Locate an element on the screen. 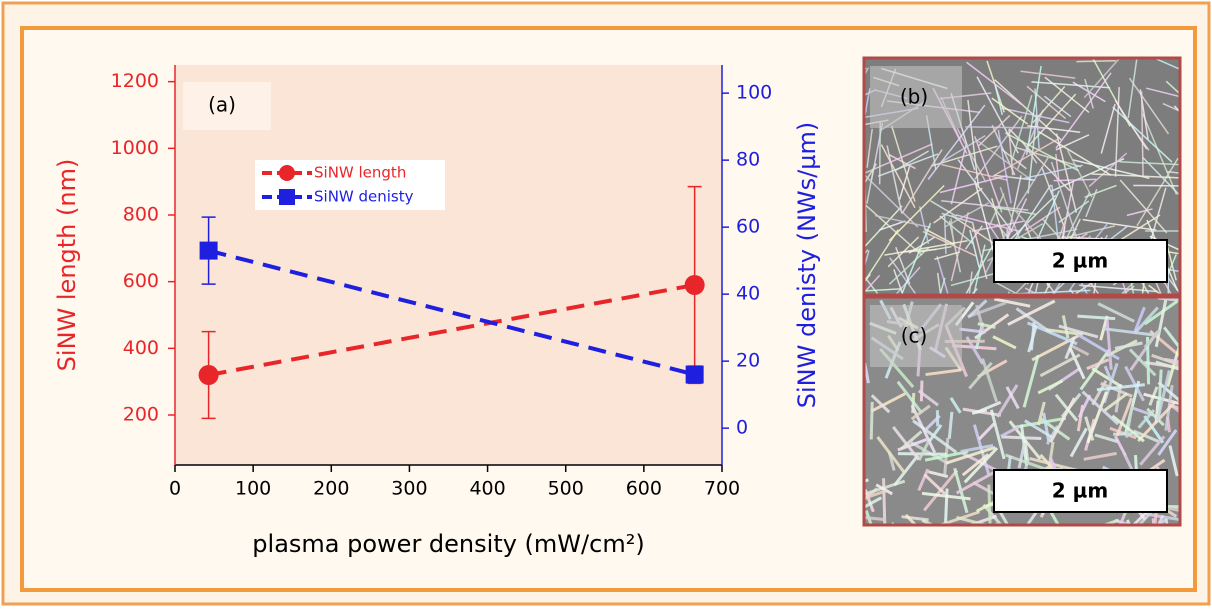 Image resolution: width=1212 pixels, height=611 pixels. y-axis-title: SiNW length (nm) is located at coordinates (67, 265).